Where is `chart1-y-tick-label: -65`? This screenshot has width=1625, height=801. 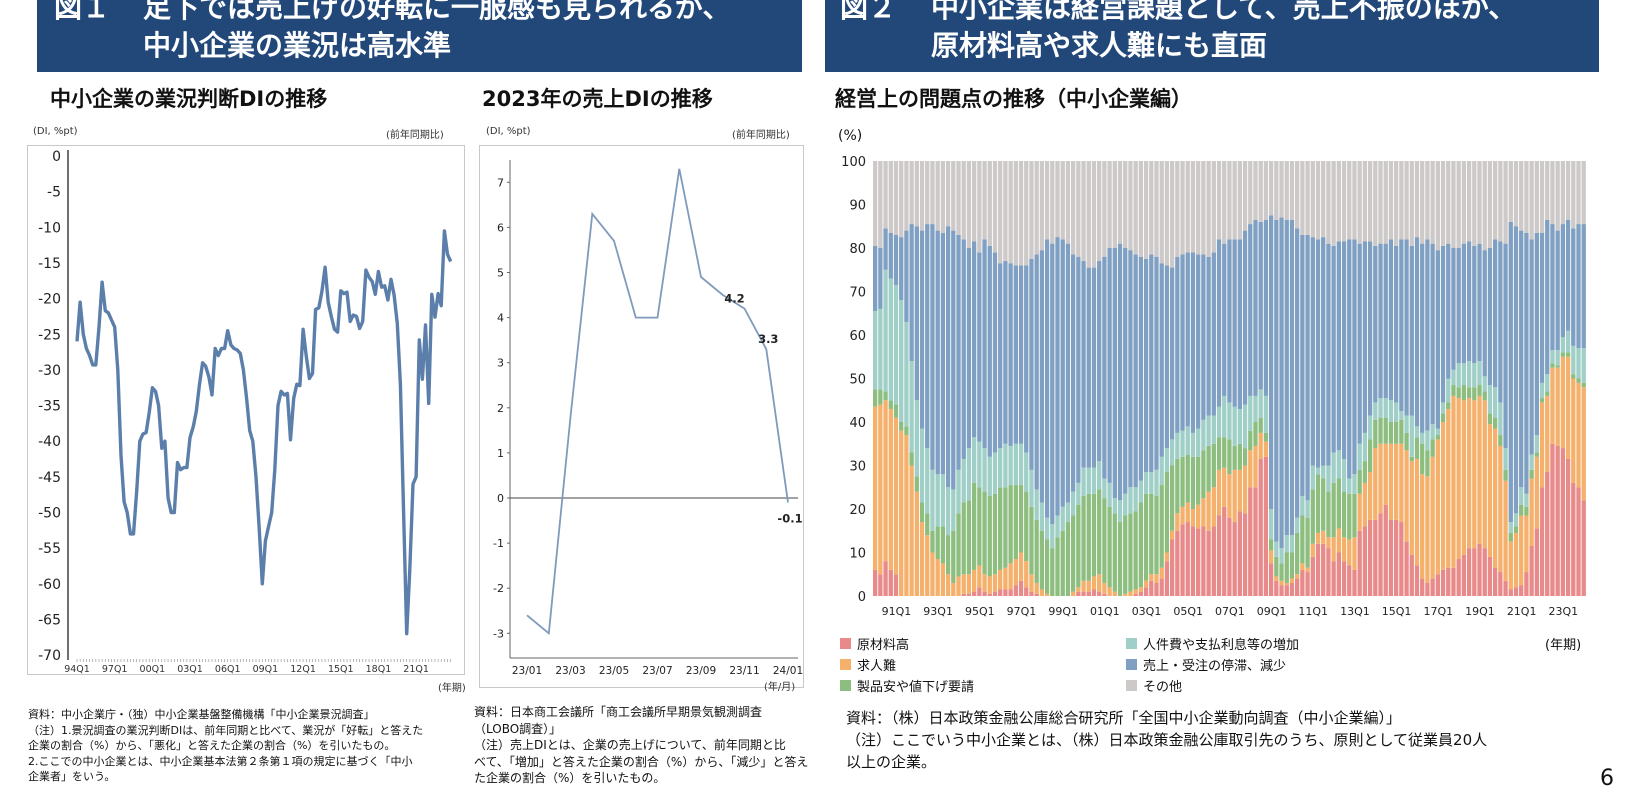 chart1-y-tick-label: -65 is located at coordinates (49, 620).